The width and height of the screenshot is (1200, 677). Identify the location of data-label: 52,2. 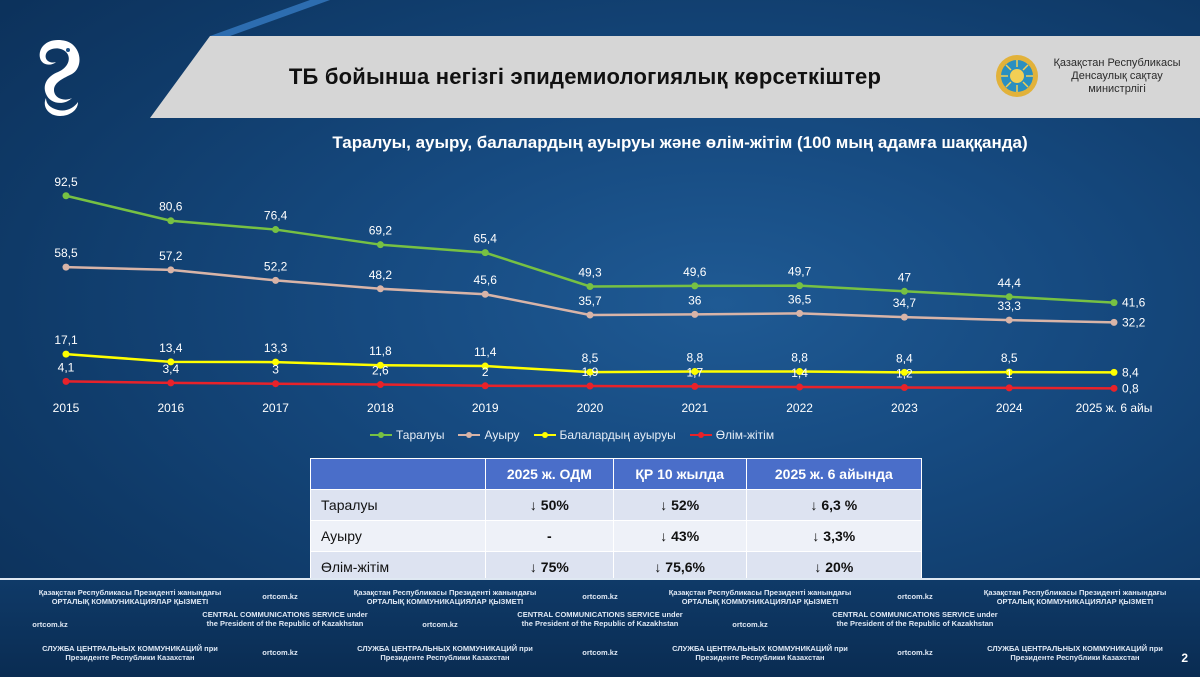
(276, 266).